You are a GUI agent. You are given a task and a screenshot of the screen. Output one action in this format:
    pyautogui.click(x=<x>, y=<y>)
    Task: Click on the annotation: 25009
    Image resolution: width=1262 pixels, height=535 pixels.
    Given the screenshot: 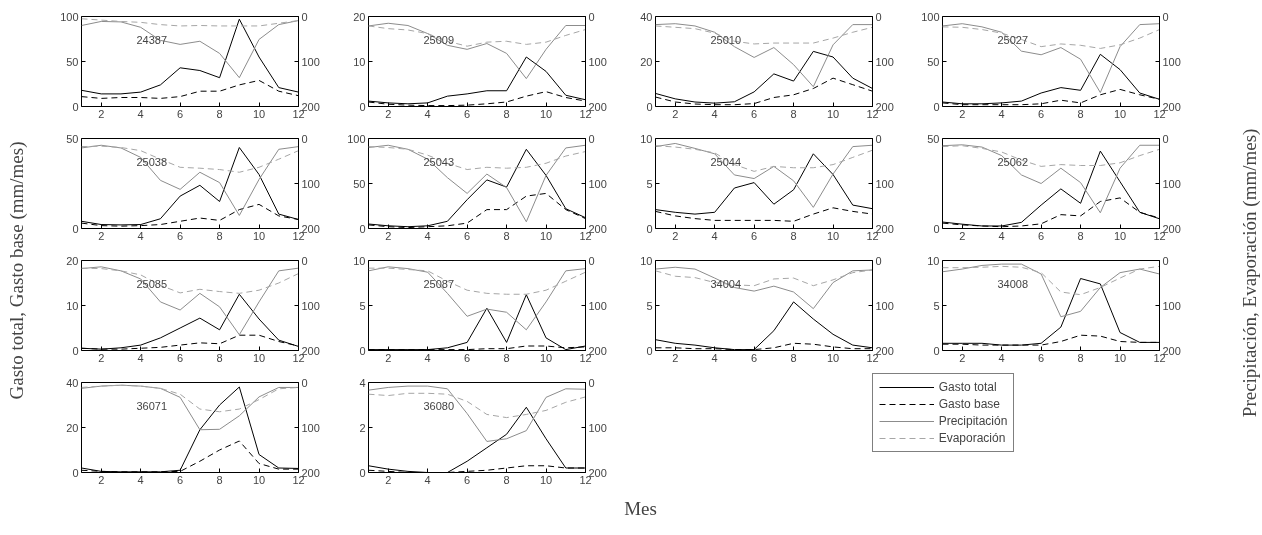 What is the action you would take?
    pyautogui.click(x=439, y=39)
    